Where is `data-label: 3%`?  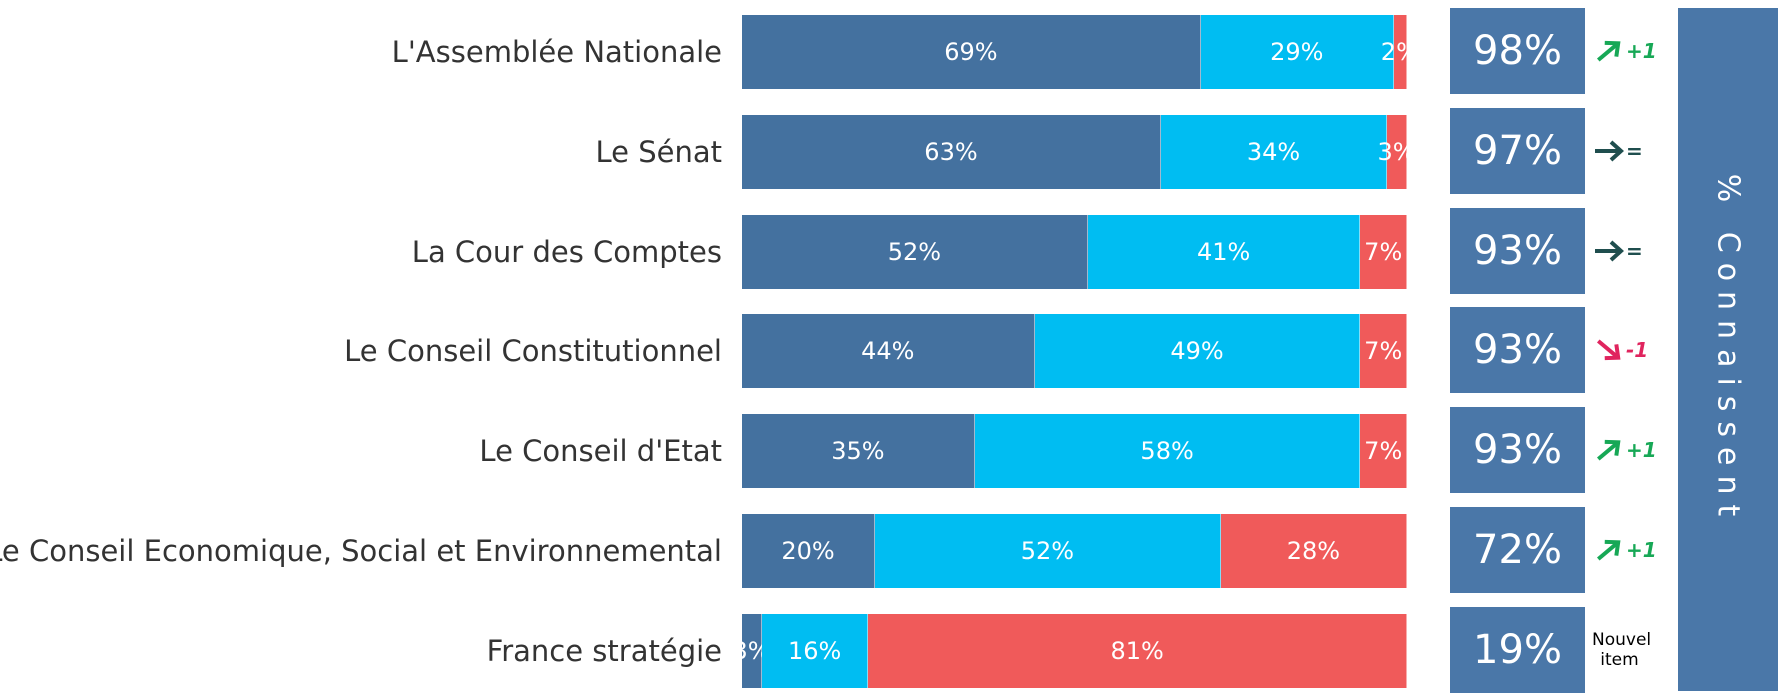
data-label: 3% is located at coordinates (1392, 151).